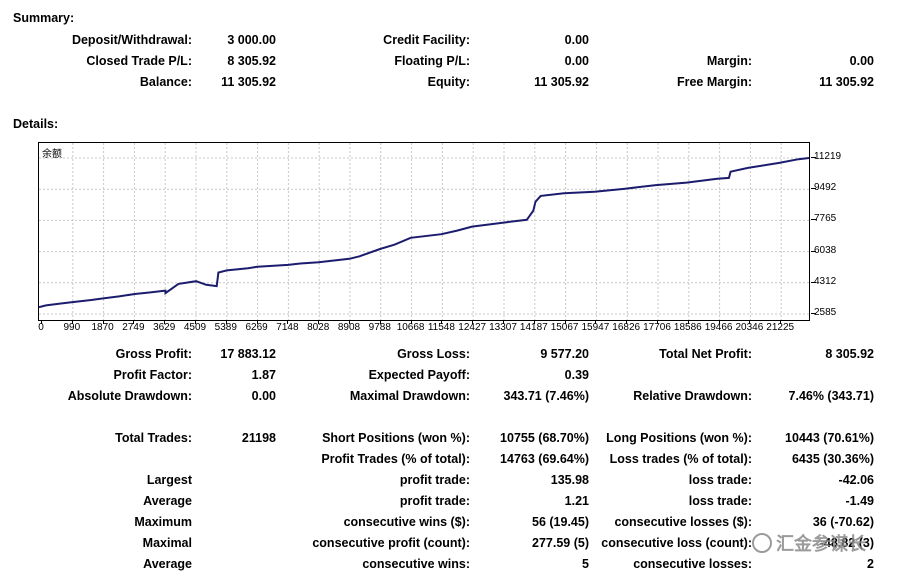 The image size is (910, 580). What do you see at coordinates (720, 480) in the screenshot?
I see `largest-loss-label: loss trade:` at bounding box center [720, 480].